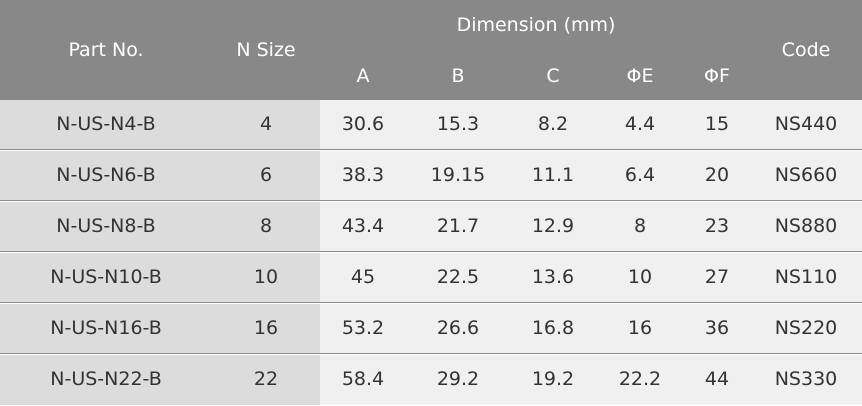 This screenshot has width=862, height=406. What do you see at coordinates (536, 25) in the screenshot?
I see `header-dimension: Dimension (mm)` at bounding box center [536, 25].